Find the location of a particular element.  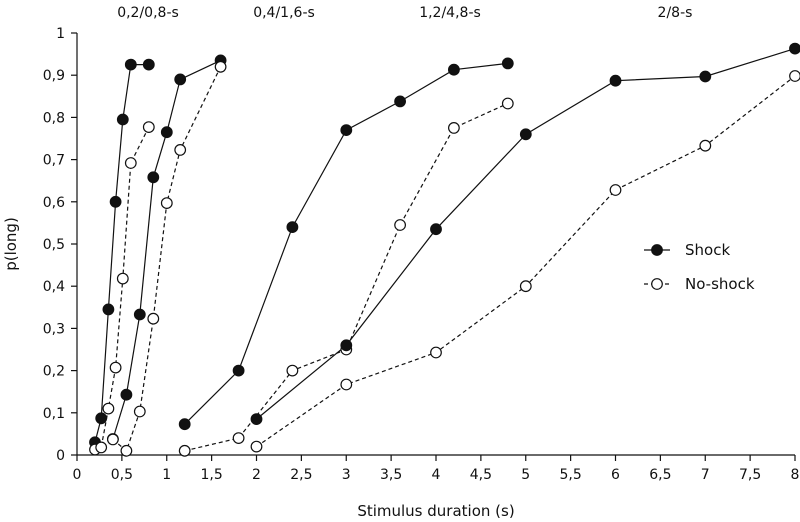

group-label: 1,2/4,8-s is located at coordinates (450, 13).